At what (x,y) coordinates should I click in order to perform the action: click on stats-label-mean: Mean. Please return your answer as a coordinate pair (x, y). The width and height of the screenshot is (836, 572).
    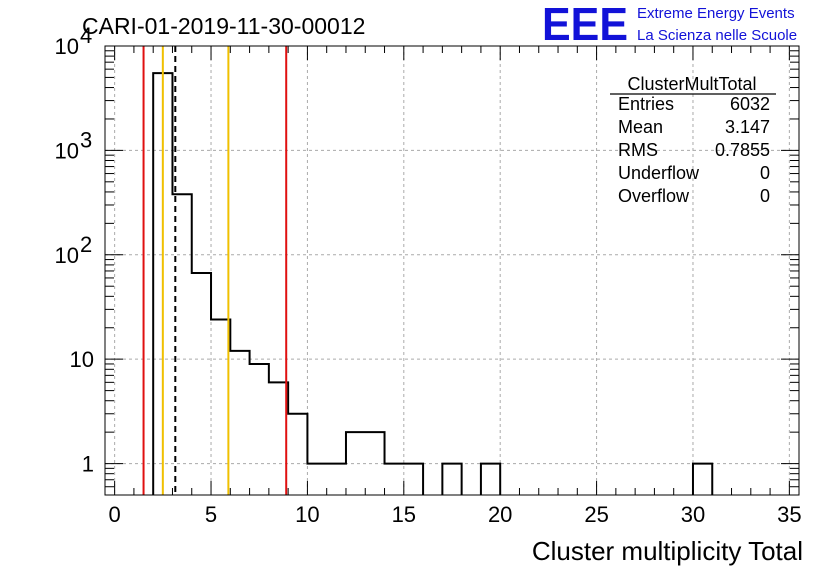
    Looking at the image, I should click on (640, 127).